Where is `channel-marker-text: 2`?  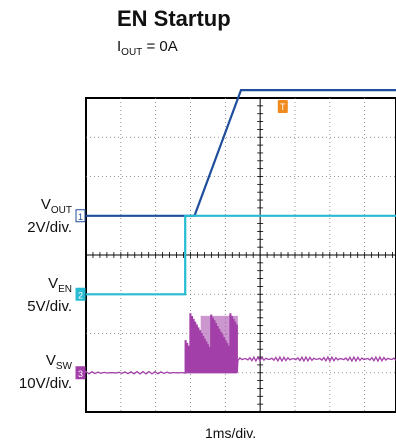
channel-marker-text: 2 is located at coordinates (80, 295).